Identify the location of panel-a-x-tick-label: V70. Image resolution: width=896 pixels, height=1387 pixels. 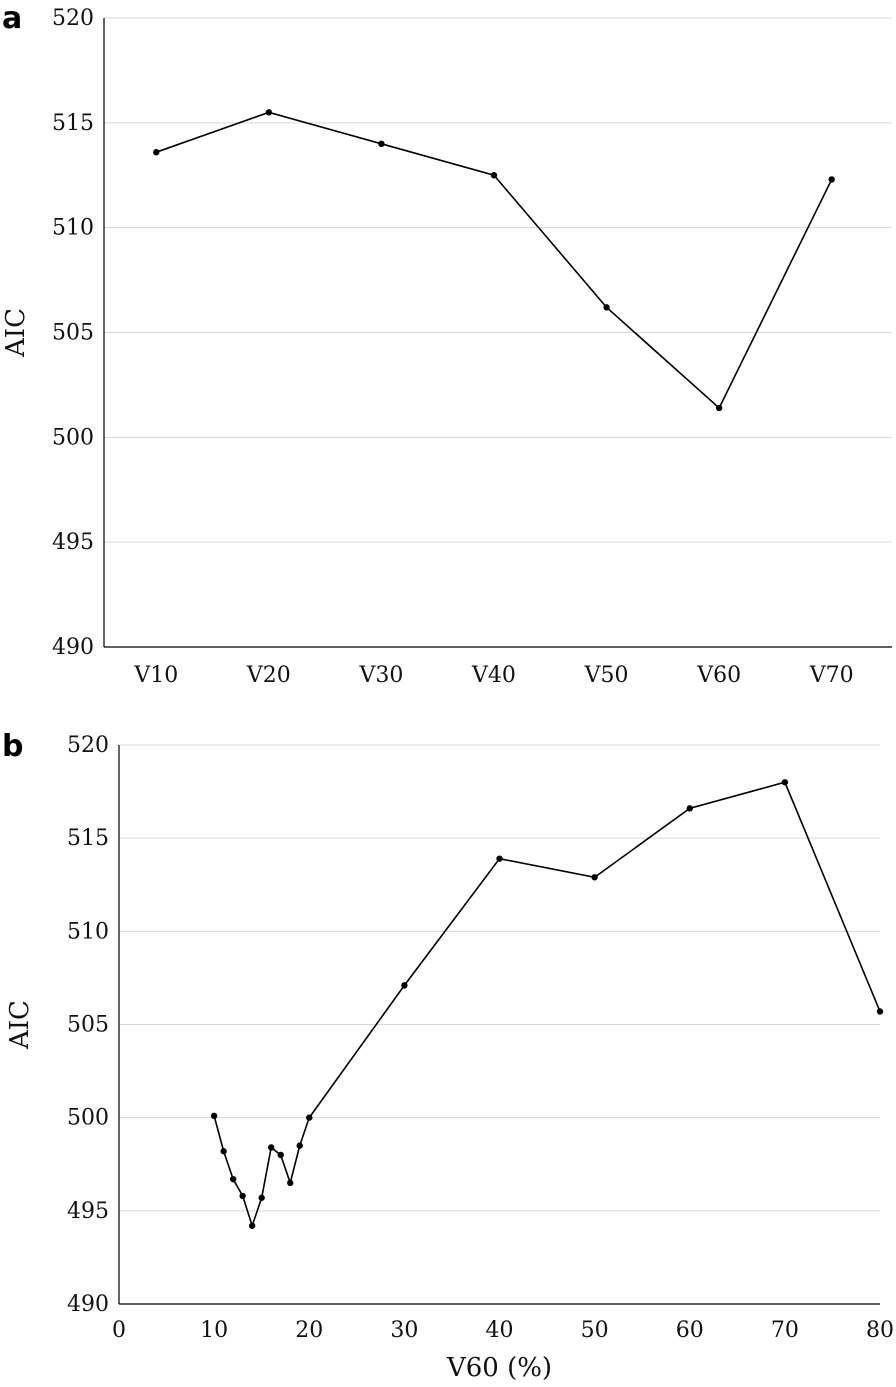
(831, 675).